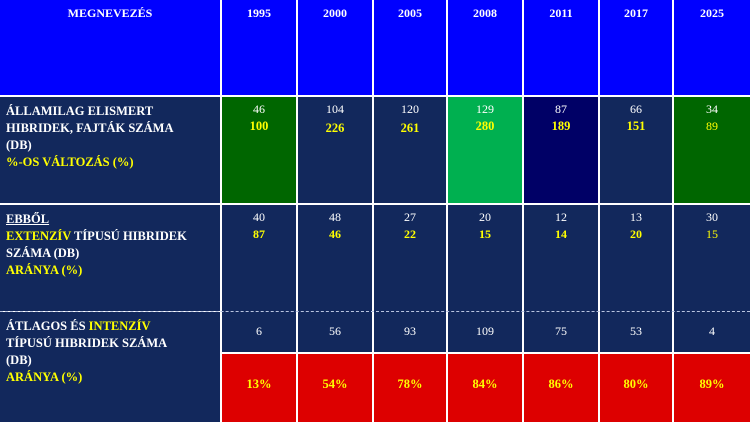 The height and width of the screenshot is (422, 750). What do you see at coordinates (561, 331) in the screenshot?
I see `row3-count: 75` at bounding box center [561, 331].